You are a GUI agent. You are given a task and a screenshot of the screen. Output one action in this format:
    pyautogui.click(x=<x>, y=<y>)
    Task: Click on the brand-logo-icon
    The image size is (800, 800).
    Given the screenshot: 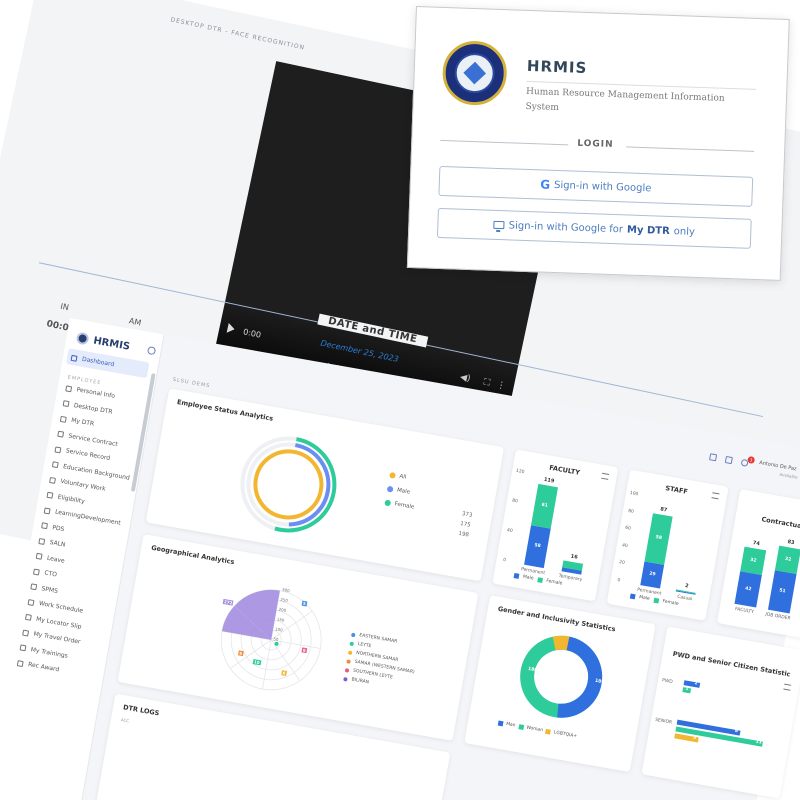 What is the action you would take?
    pyautogui.click(x=82, y=338)
    